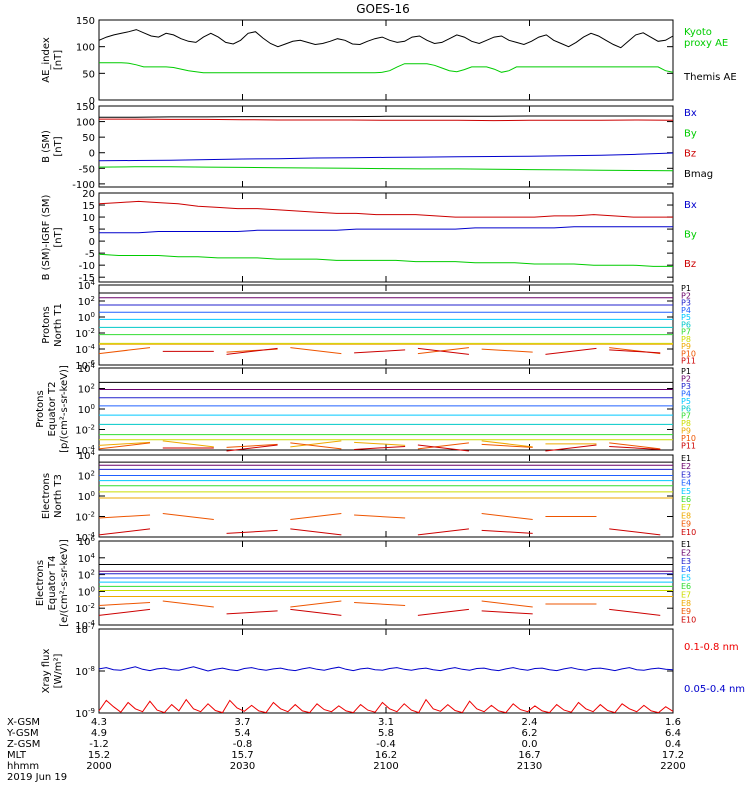 This screenshot has width=750, height=800. What do you see at coordinates (690, 264) in the screenshot?
I see `legend-entry: Bz` at bounding box center [690, 264].